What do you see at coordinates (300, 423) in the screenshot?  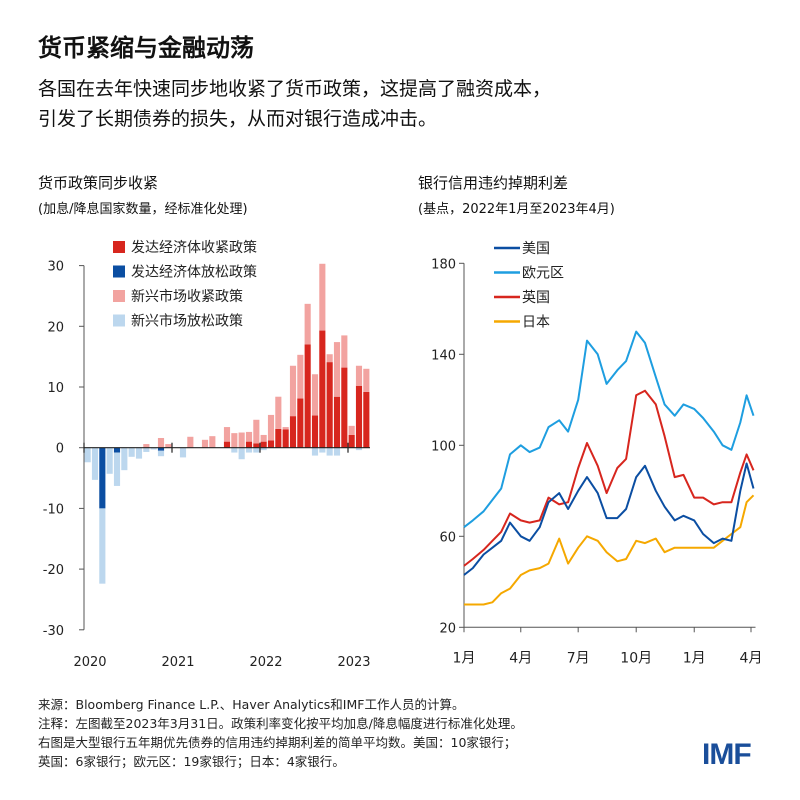 I see `bar-2022-06-s0` at bounding box center [300, 423].